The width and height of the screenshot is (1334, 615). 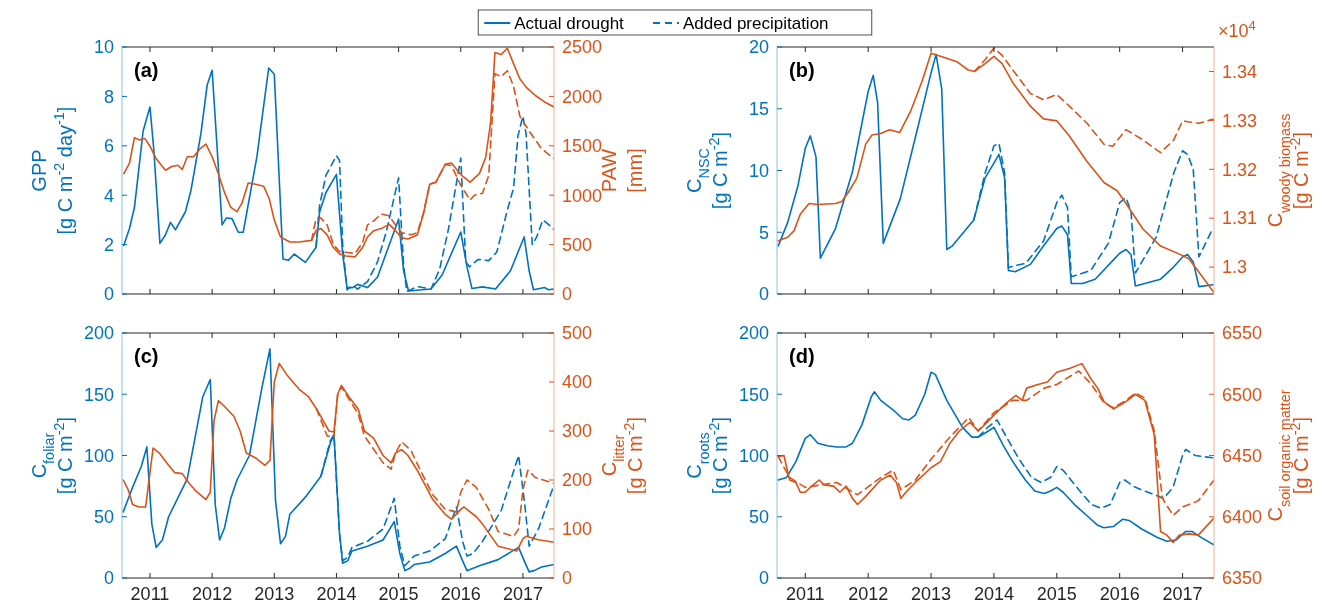 What do you see at coordinates (108, 146) in the screenshot?
I see `y-tick-label: 6` at bounding box center [108, 146].